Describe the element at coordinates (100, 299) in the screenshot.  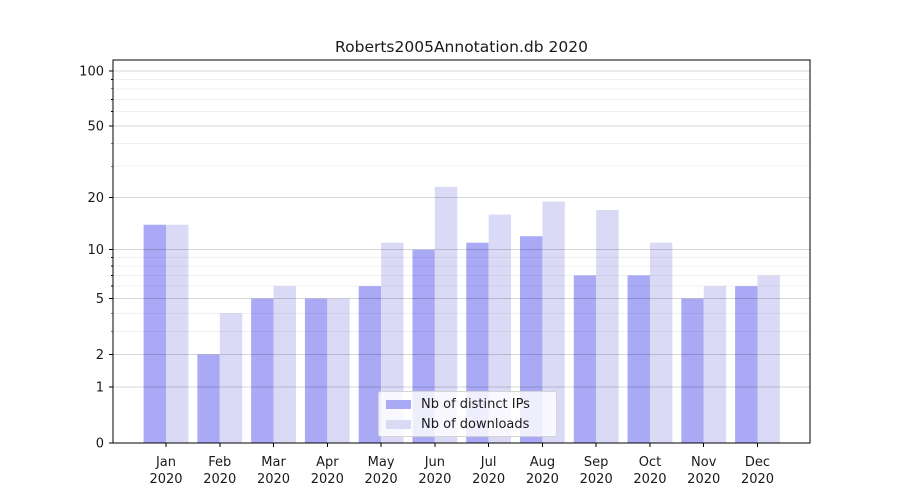
I see `y-tick-label: 5` at that location.